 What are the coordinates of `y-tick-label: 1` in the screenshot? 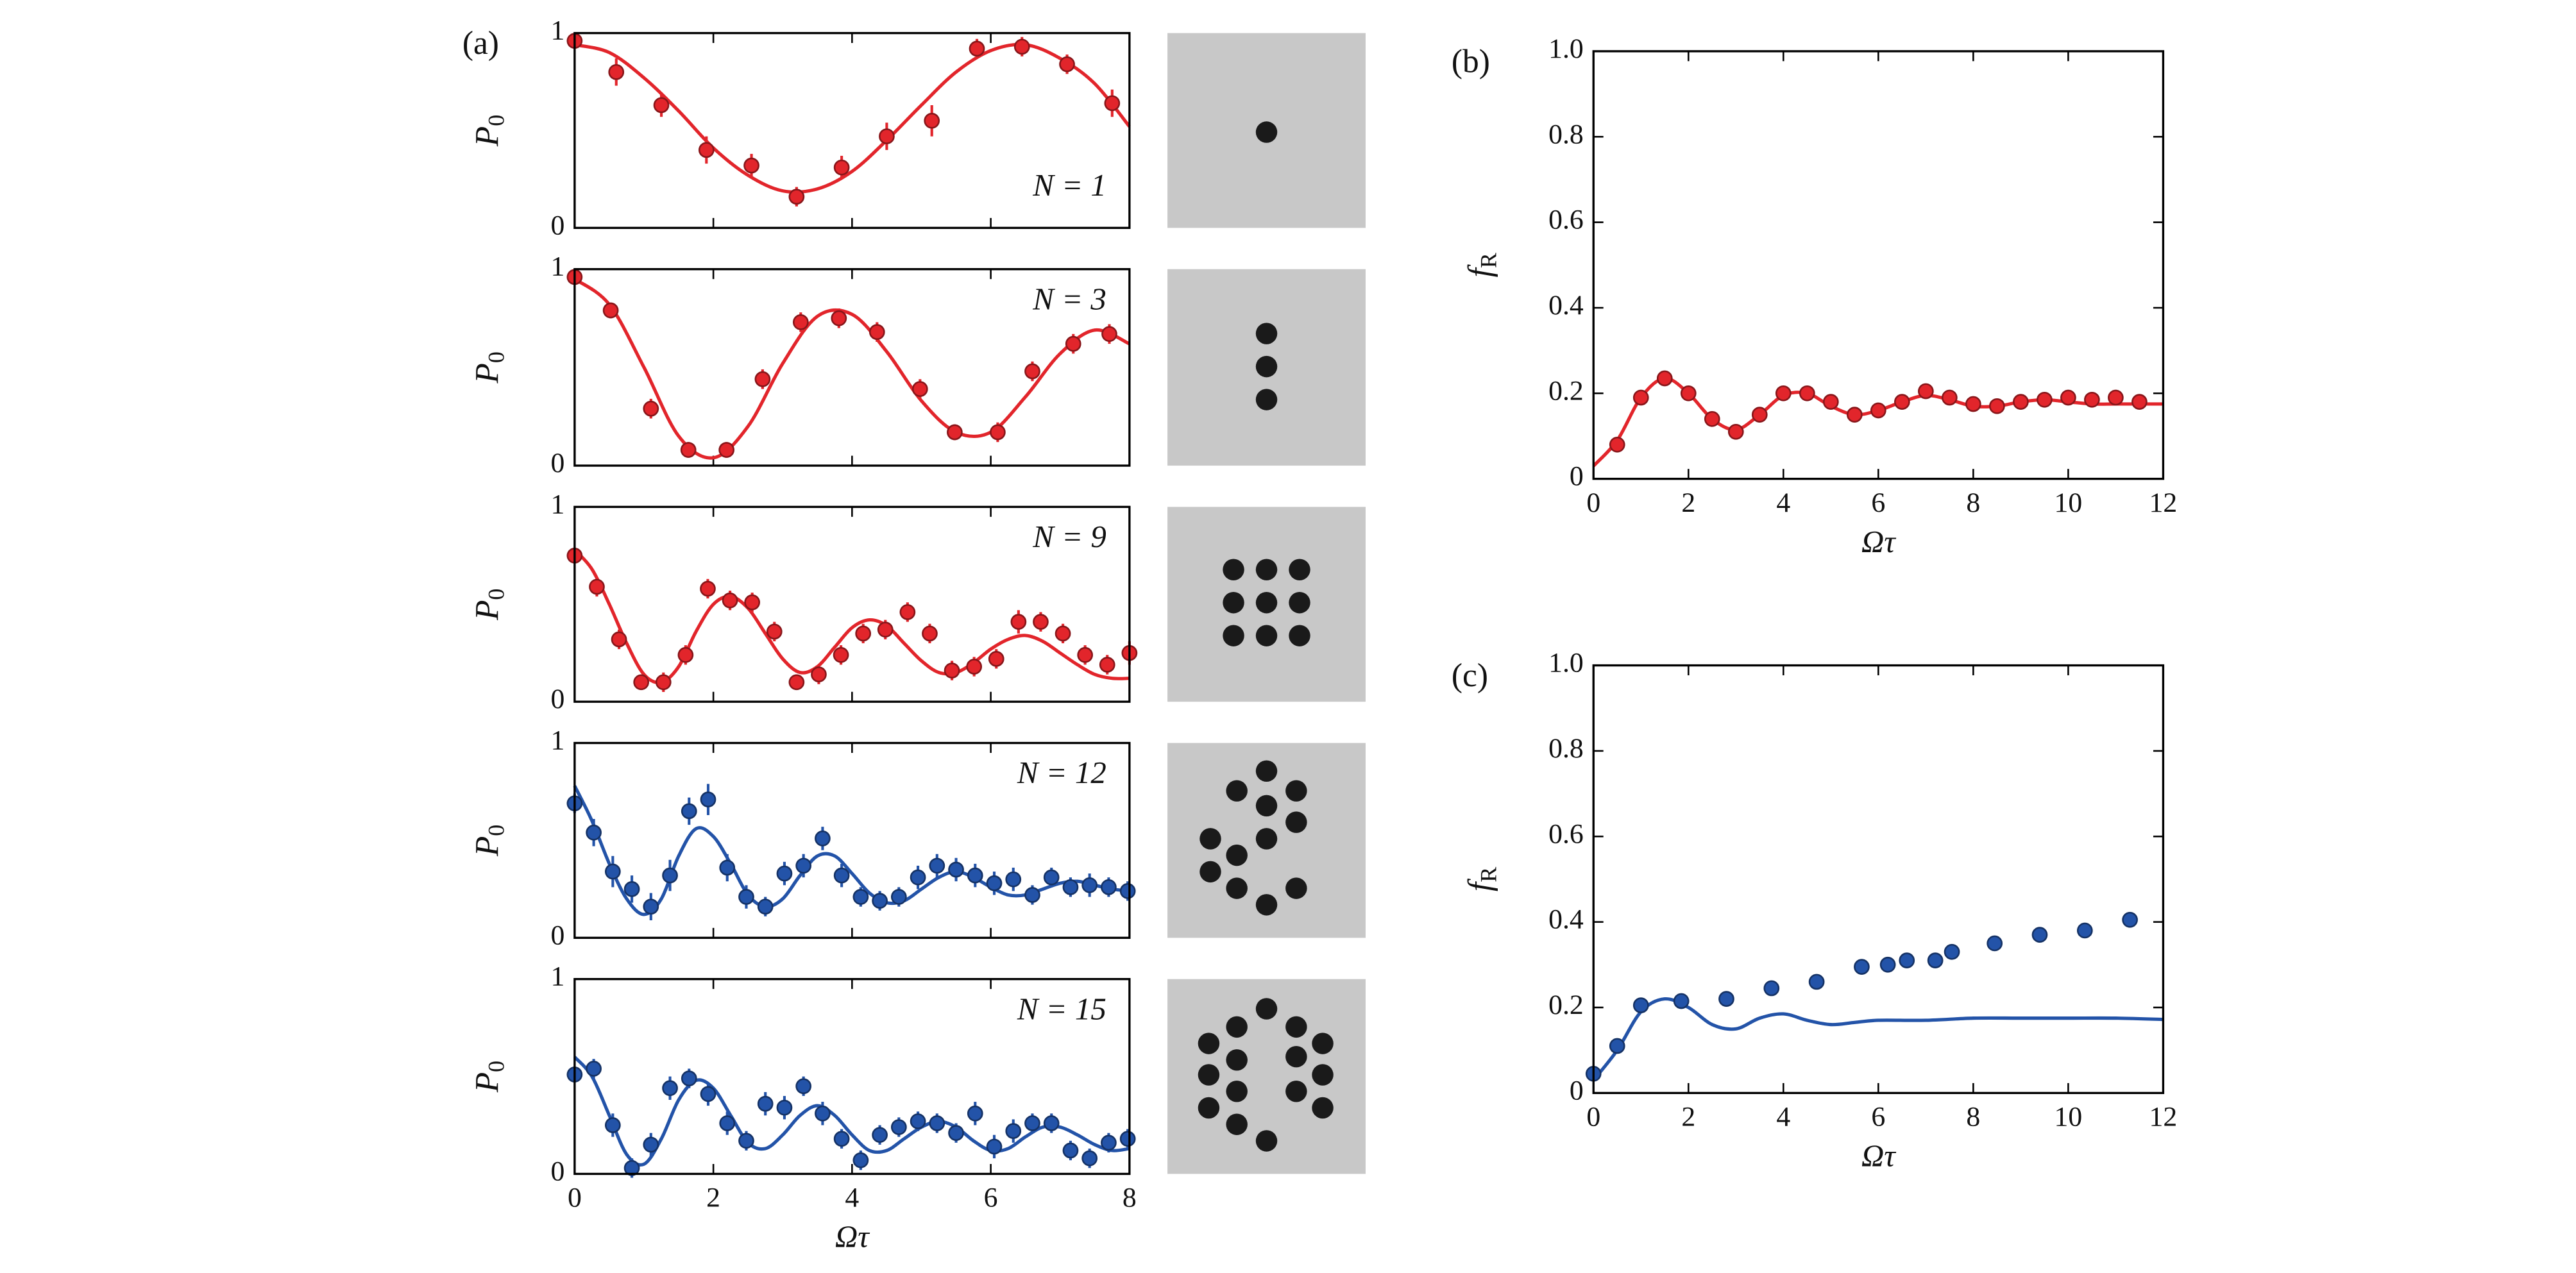 It's located at (558, 266).